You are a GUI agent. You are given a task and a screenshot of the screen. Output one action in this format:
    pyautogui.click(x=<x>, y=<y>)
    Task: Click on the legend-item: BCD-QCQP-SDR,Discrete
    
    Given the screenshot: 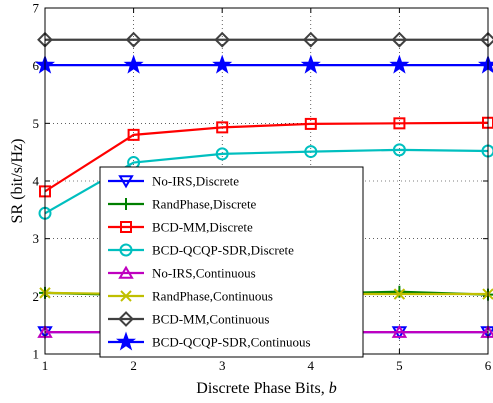 What is the action you would take?
    pyautogui.click(x=201, y=250)
    